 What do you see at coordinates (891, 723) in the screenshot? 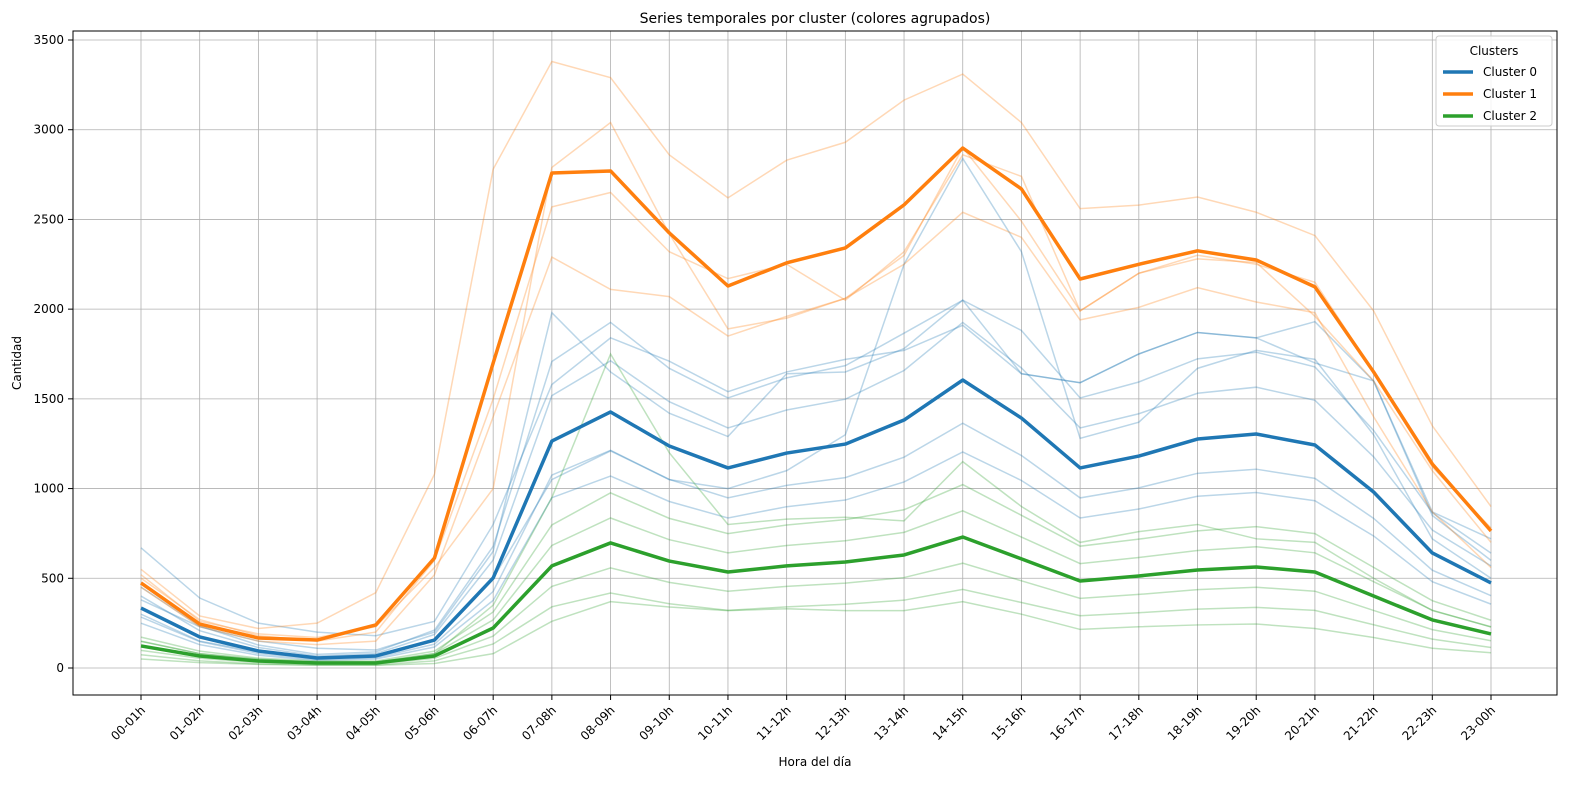
I see `x-tick-label: 13-14h` at bounding box center [891, 723].